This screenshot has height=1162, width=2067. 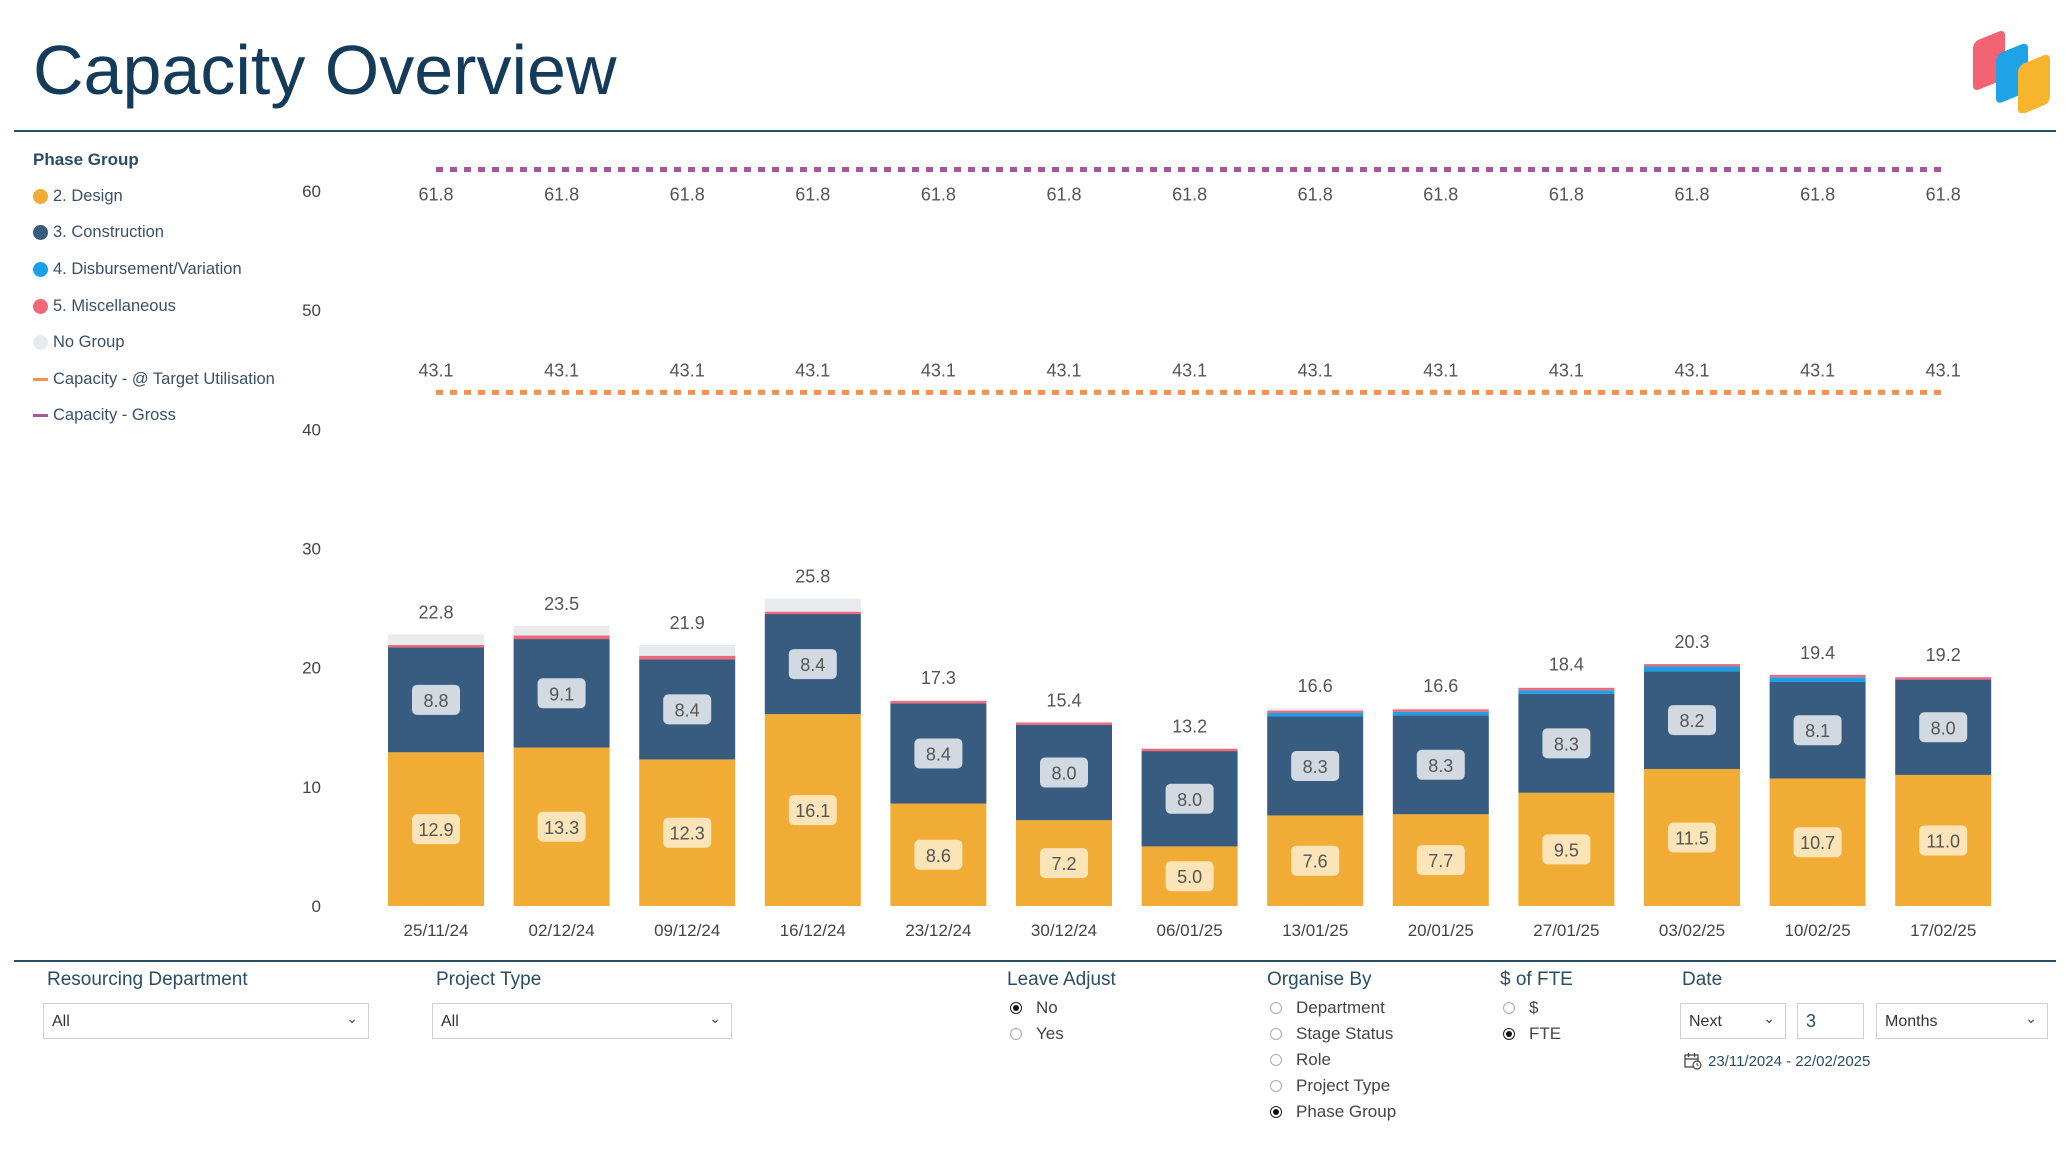 What do you see at coordinates (938, 930) in the screenshot?
I see `x-tick-label: 23/12/24` at bounding box center [938, 930].